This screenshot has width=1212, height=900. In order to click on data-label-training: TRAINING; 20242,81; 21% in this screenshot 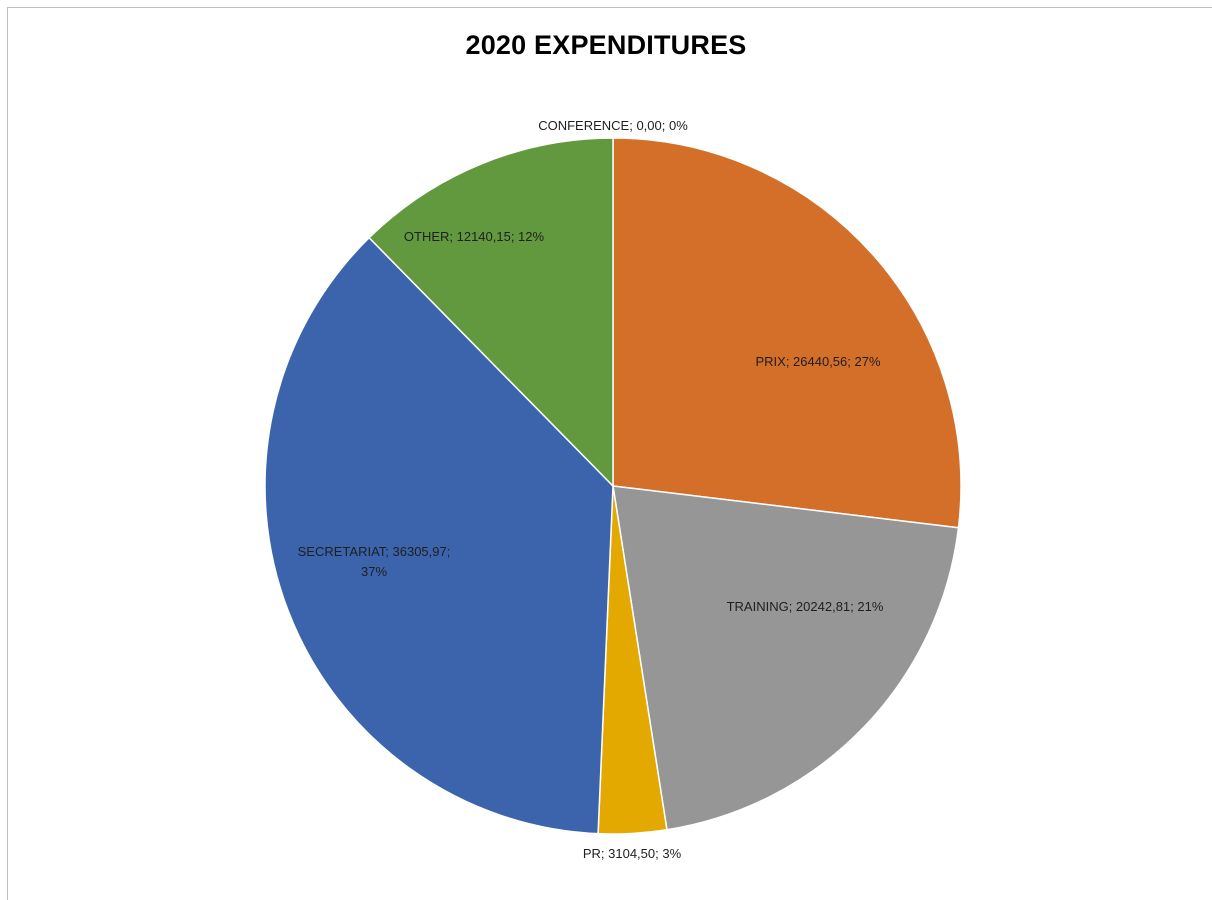, I will do `click(805, 606)`.